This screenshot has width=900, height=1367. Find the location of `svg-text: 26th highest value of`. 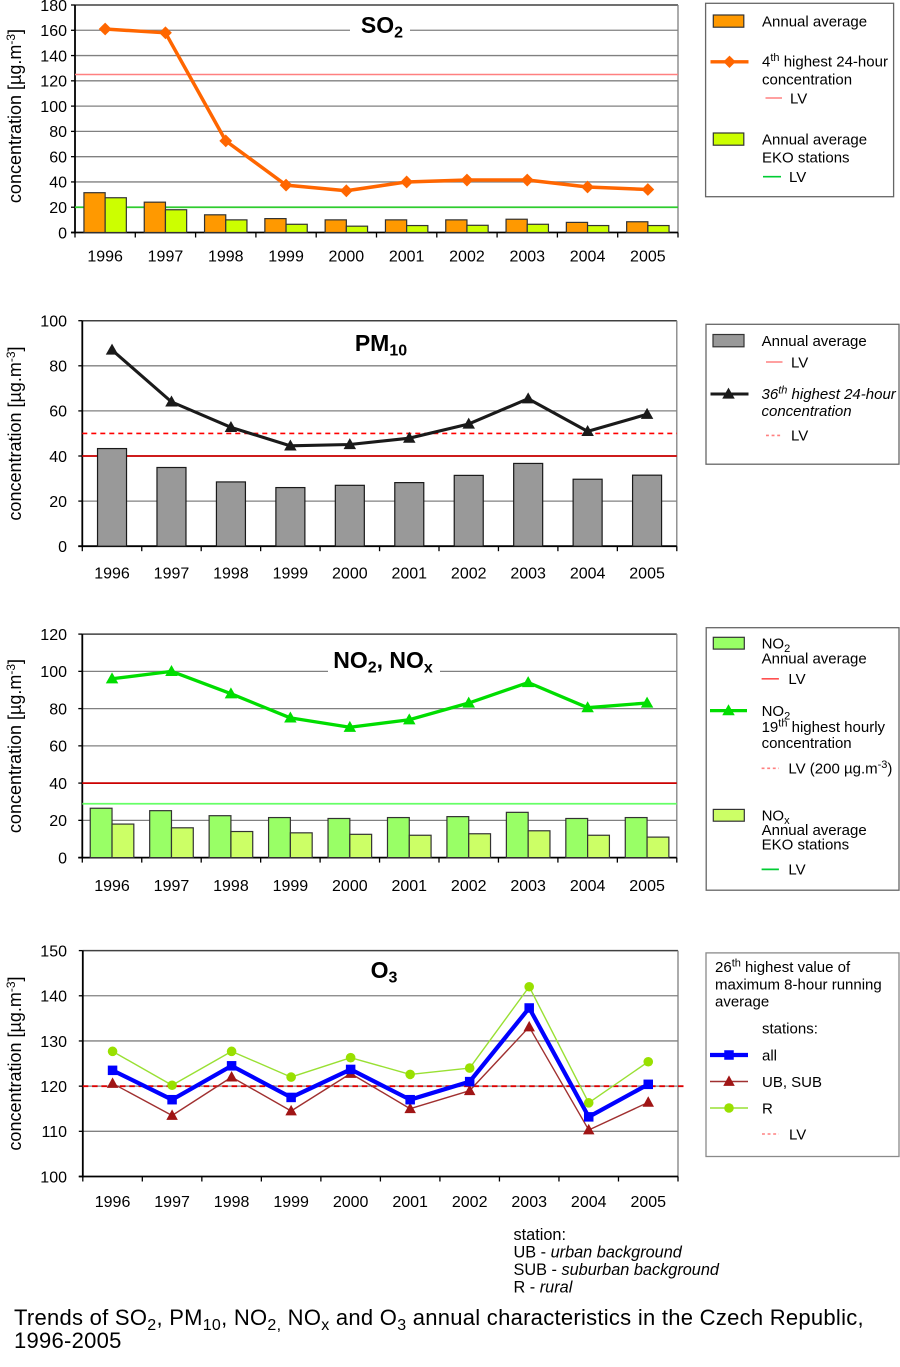

svg-text: 26th highest value of is located at coordinates (783, 967).